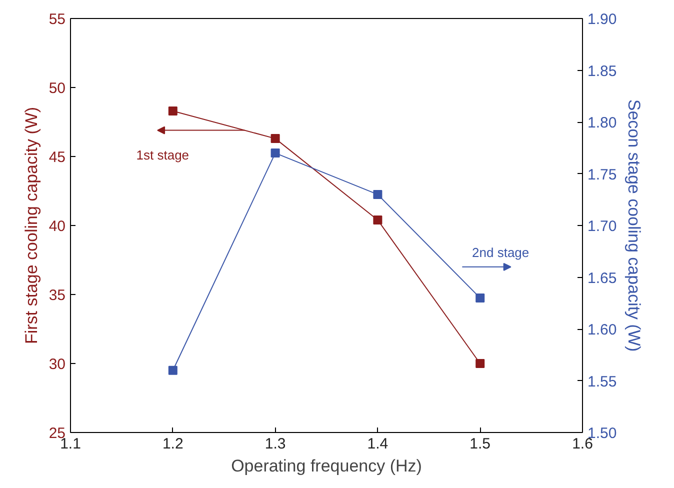 The width and height of the screenshot is (674, 488). I want to click on y2-tick-label: 1.85, so click(602, 71).